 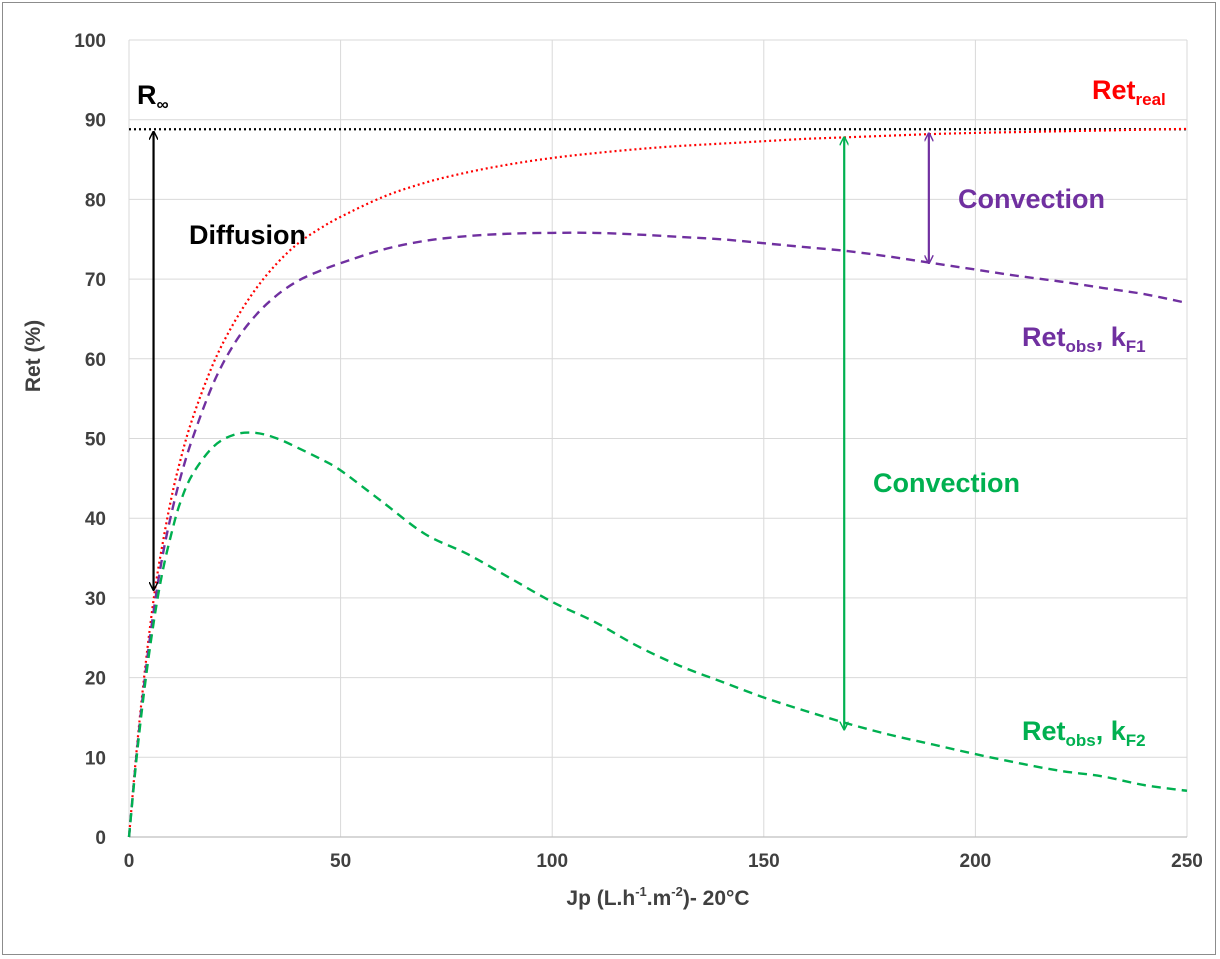 I want to click on x-tick-labels: 0 50 100 150 200 250, so click(x=663, y=861).